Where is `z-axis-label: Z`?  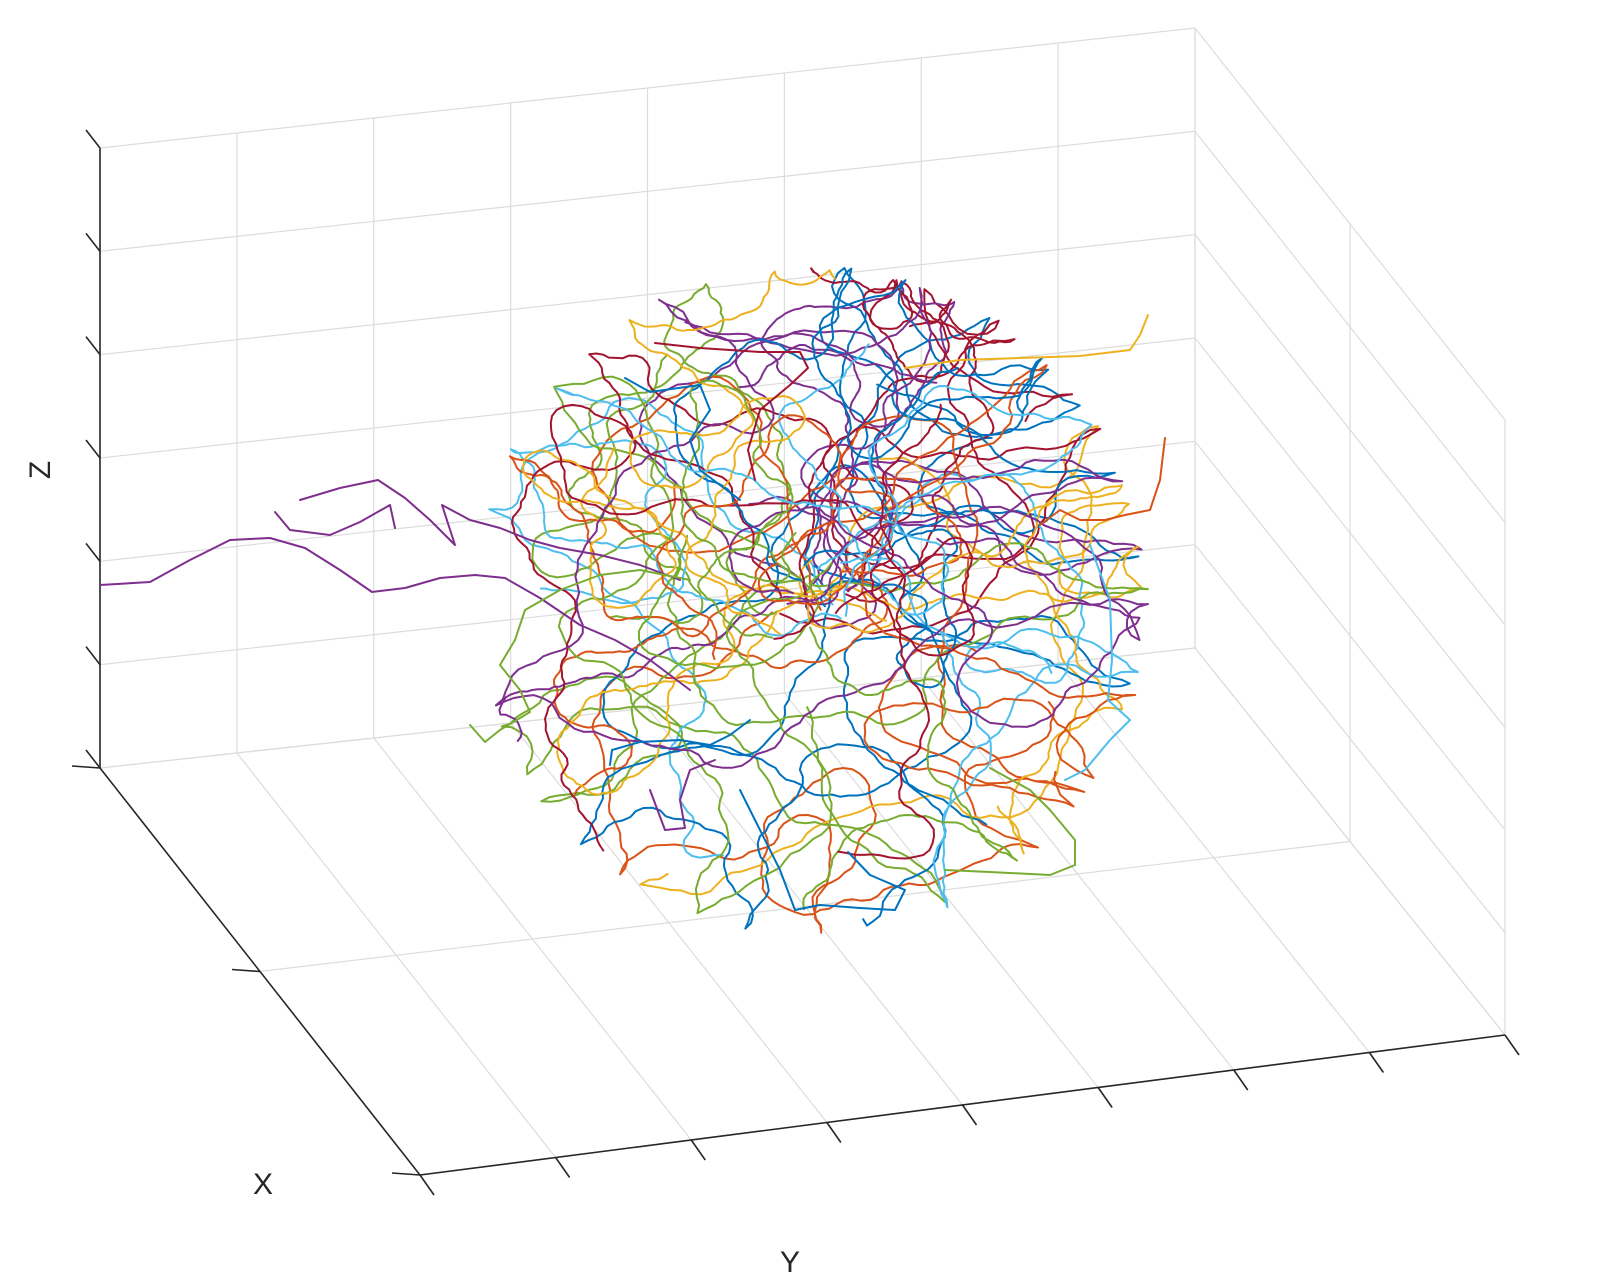
z-axis-label: Z is located at coordinates (40, 470).